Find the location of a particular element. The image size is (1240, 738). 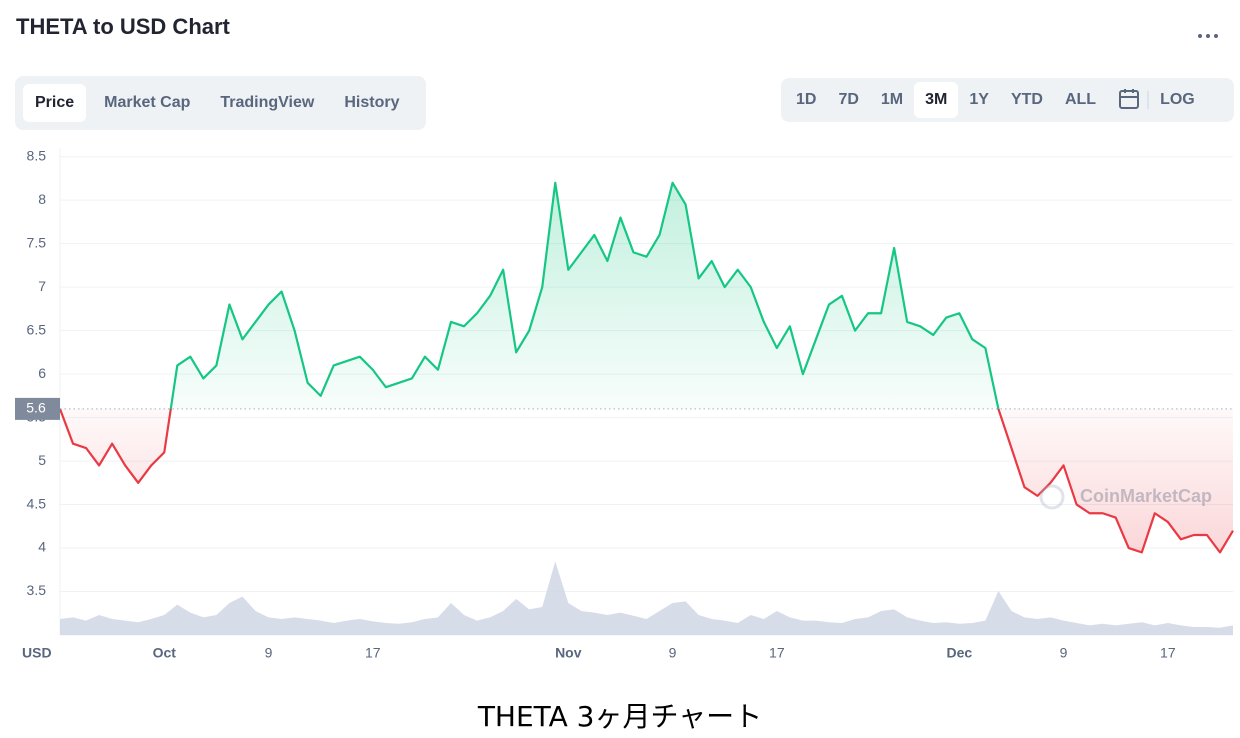

log-button: LOG is located at coordinates (1177, 99).